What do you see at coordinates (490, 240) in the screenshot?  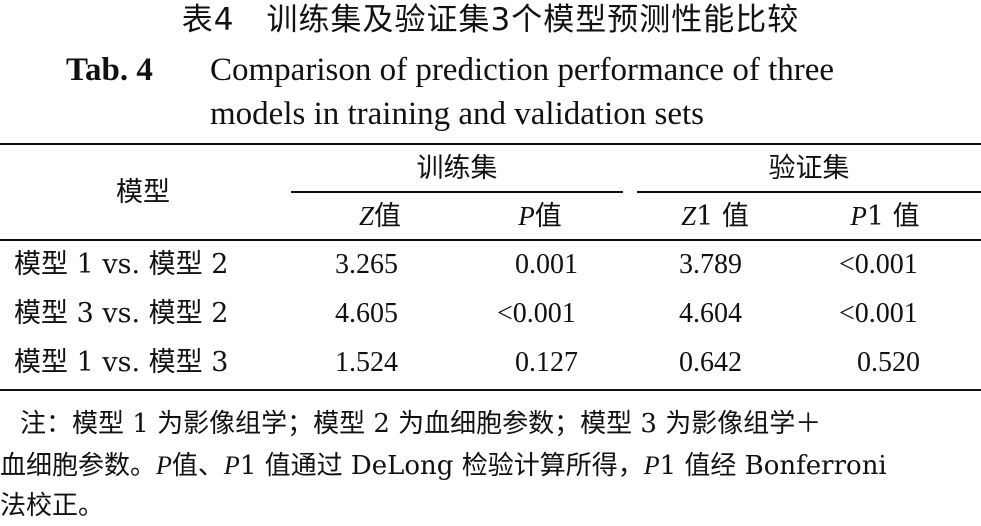 I see `table-header-rule` at bounding box center [490, 240].